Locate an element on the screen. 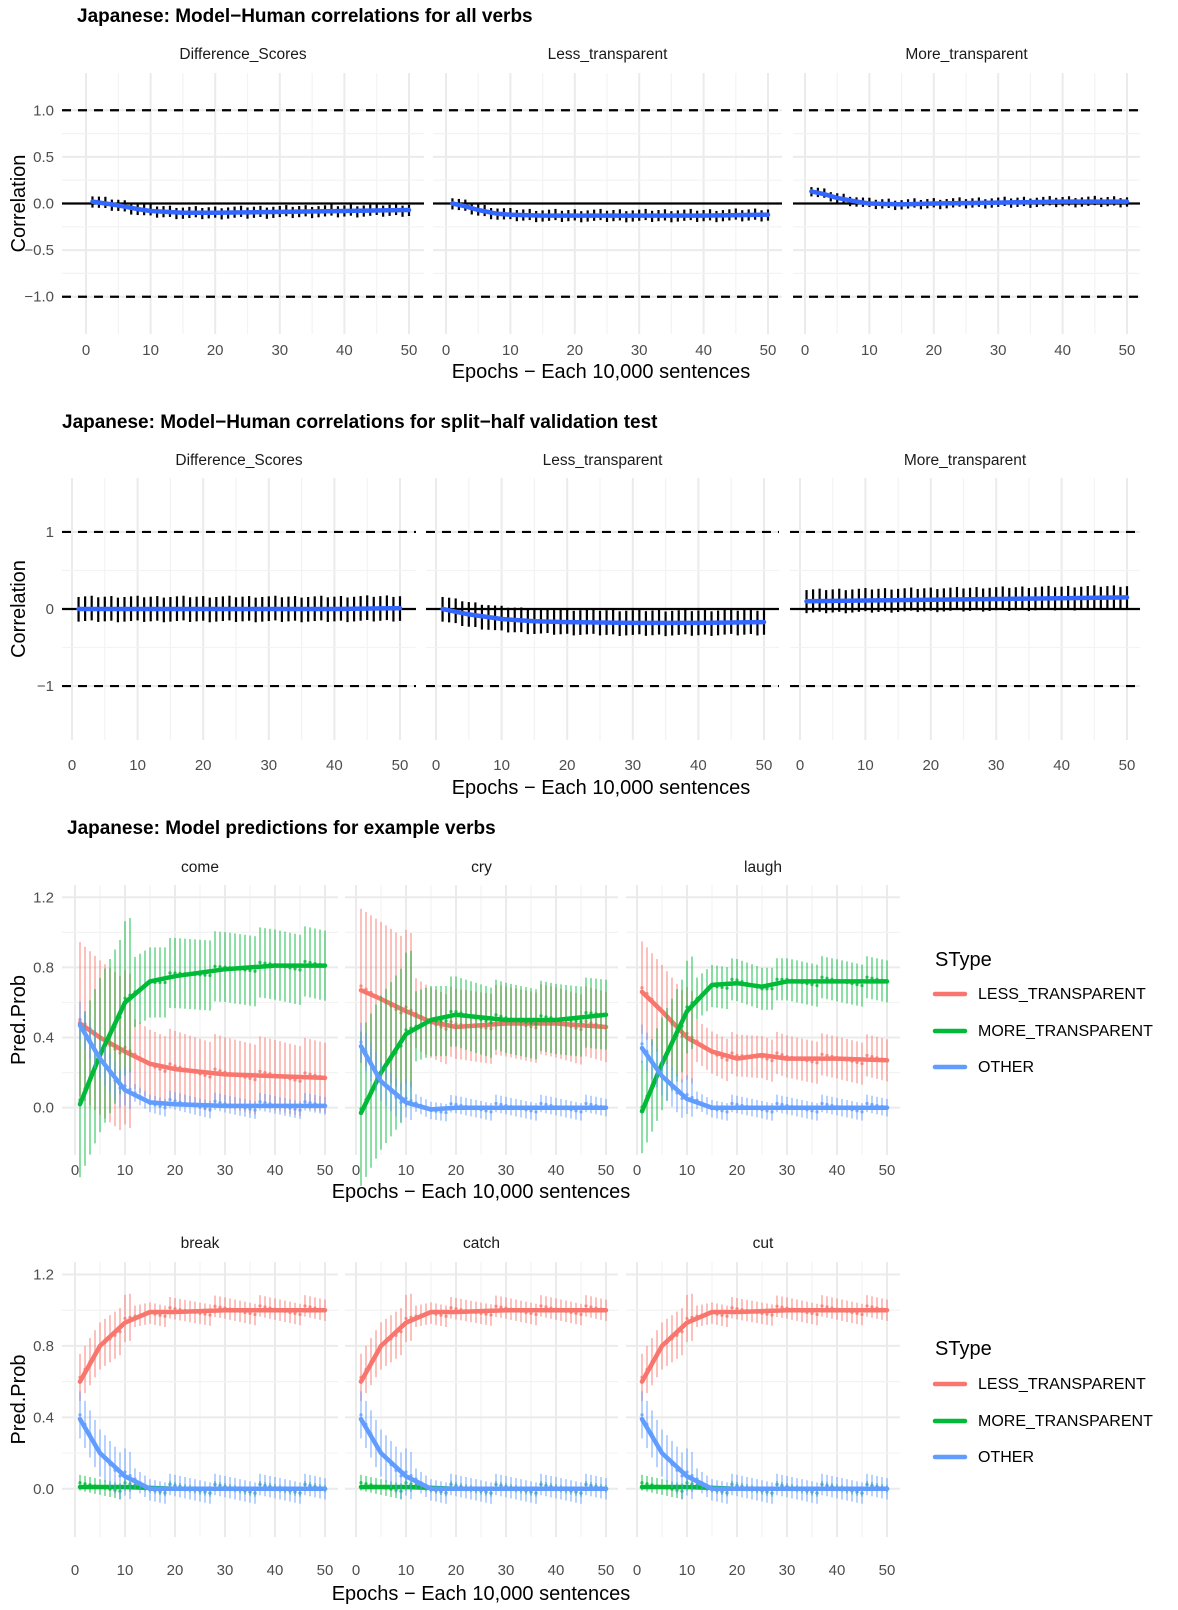  y-tick-label: −1 is located at coordinates (45, 686).